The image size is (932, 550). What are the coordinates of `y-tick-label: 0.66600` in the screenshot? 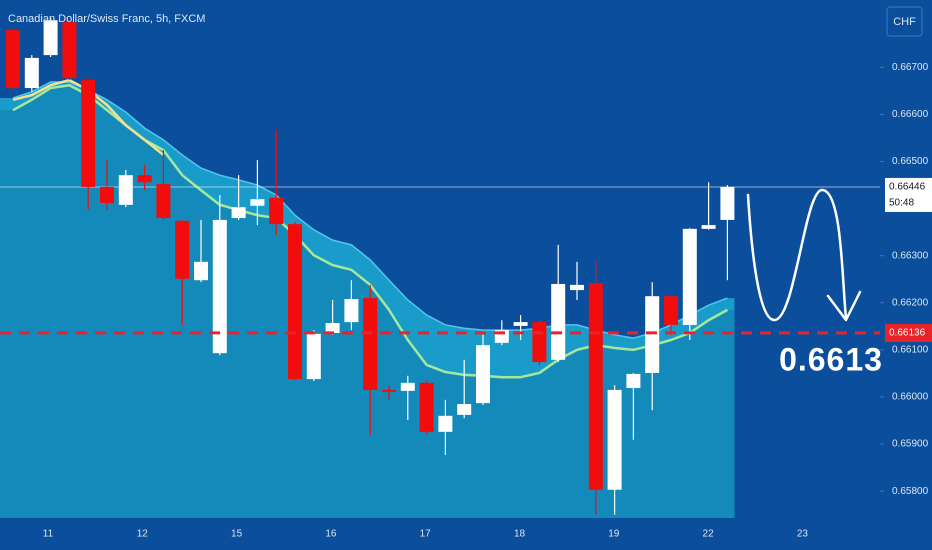 It's located at (910, 114).